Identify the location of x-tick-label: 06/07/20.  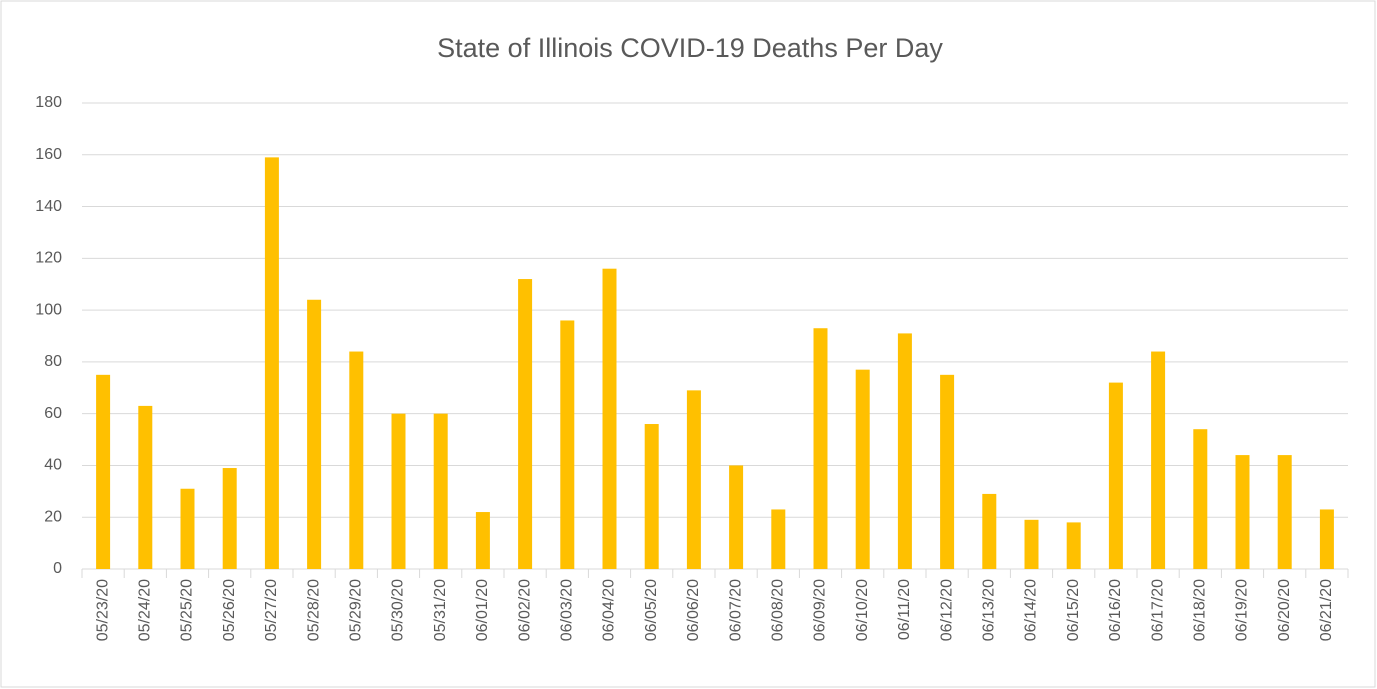
(735, 610).